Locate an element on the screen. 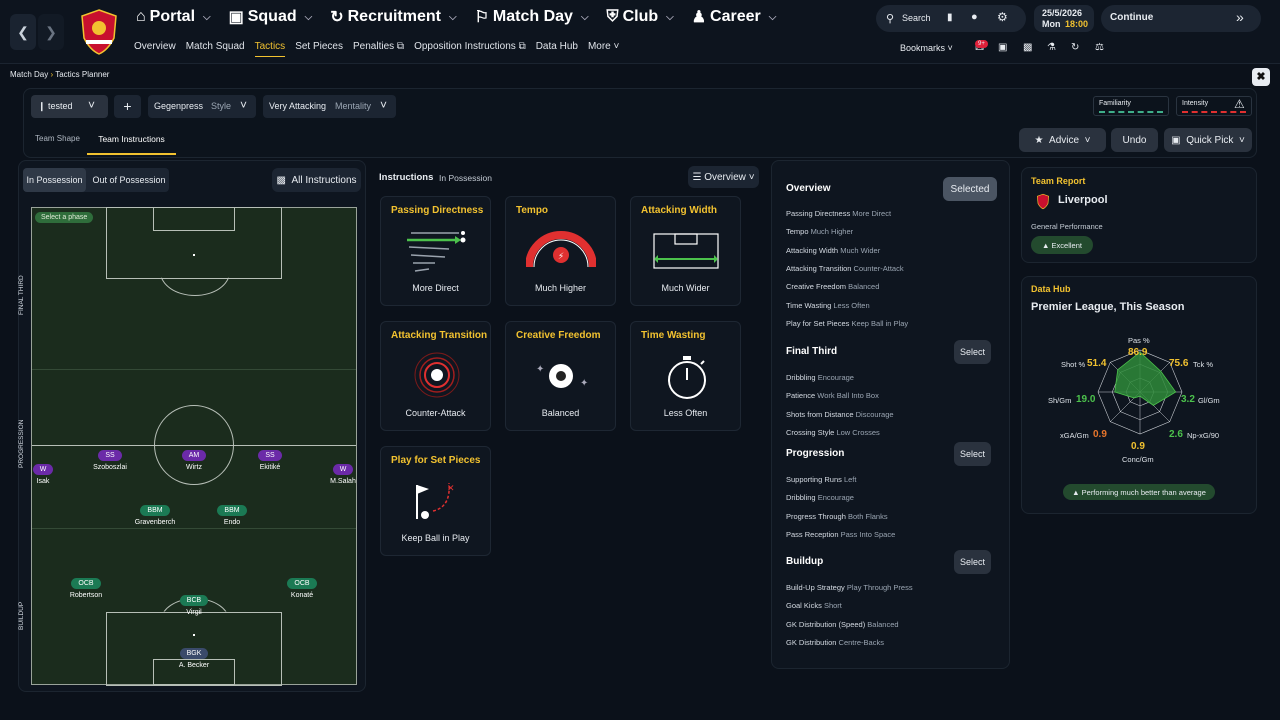  intensity-meter: Intensity ⚠ is located at coordinates (1214, 106).